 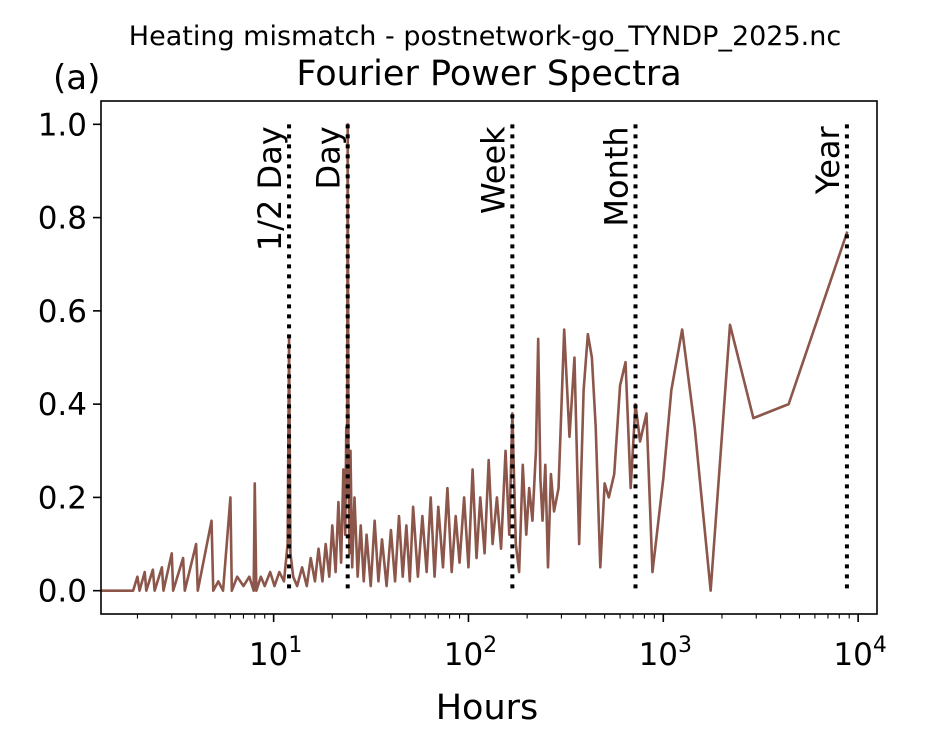 What do you see at coordinates (470, 653) in the screenshot?
I see `x-tick-label-1: 10²` at bounding box center [470, 653].